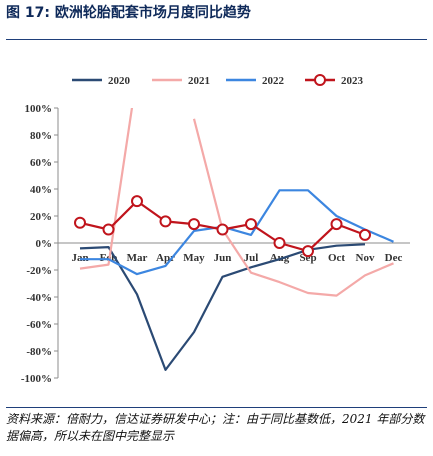  Describe the element at coordinates (216, 39) in the screenshot. I see `title-divider` at that location.